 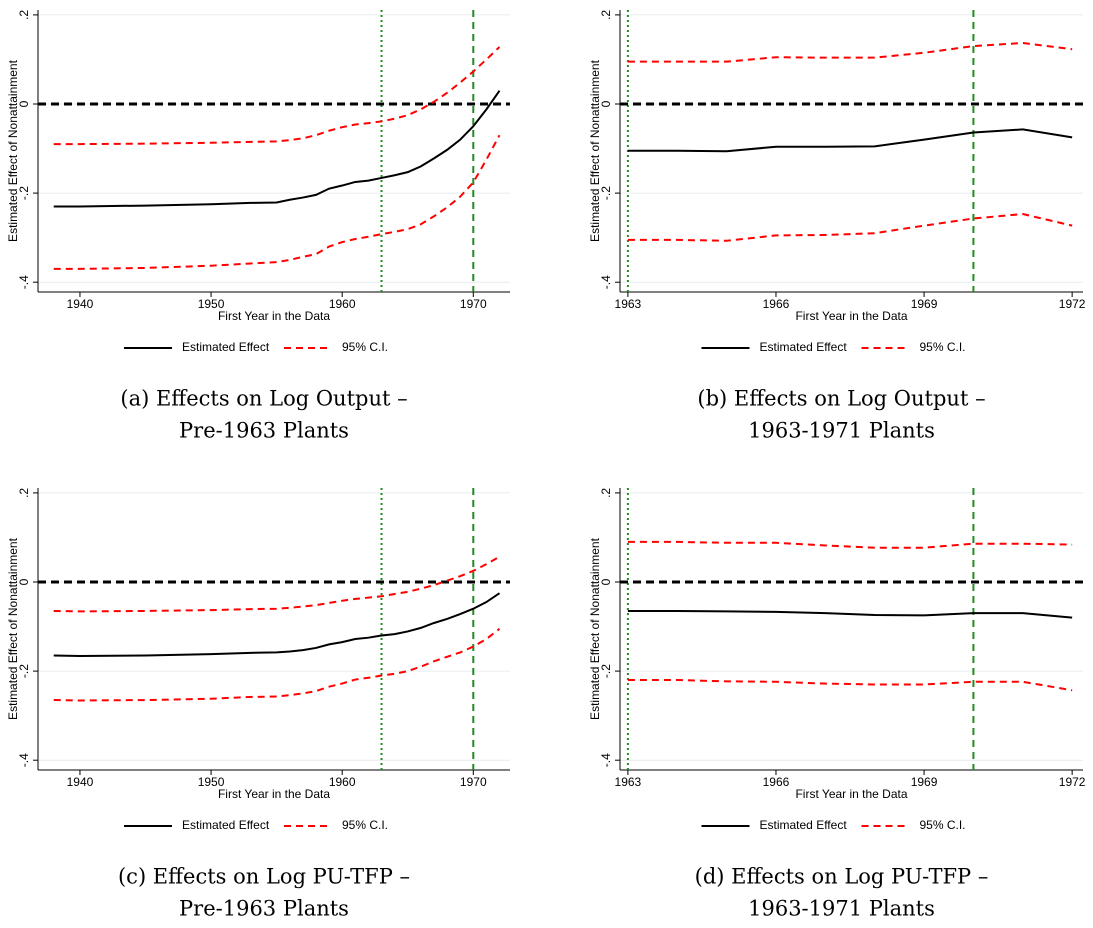 I want to click on caption: (d) Effects on Log PU-TFP –, so click(x=842, y=877).